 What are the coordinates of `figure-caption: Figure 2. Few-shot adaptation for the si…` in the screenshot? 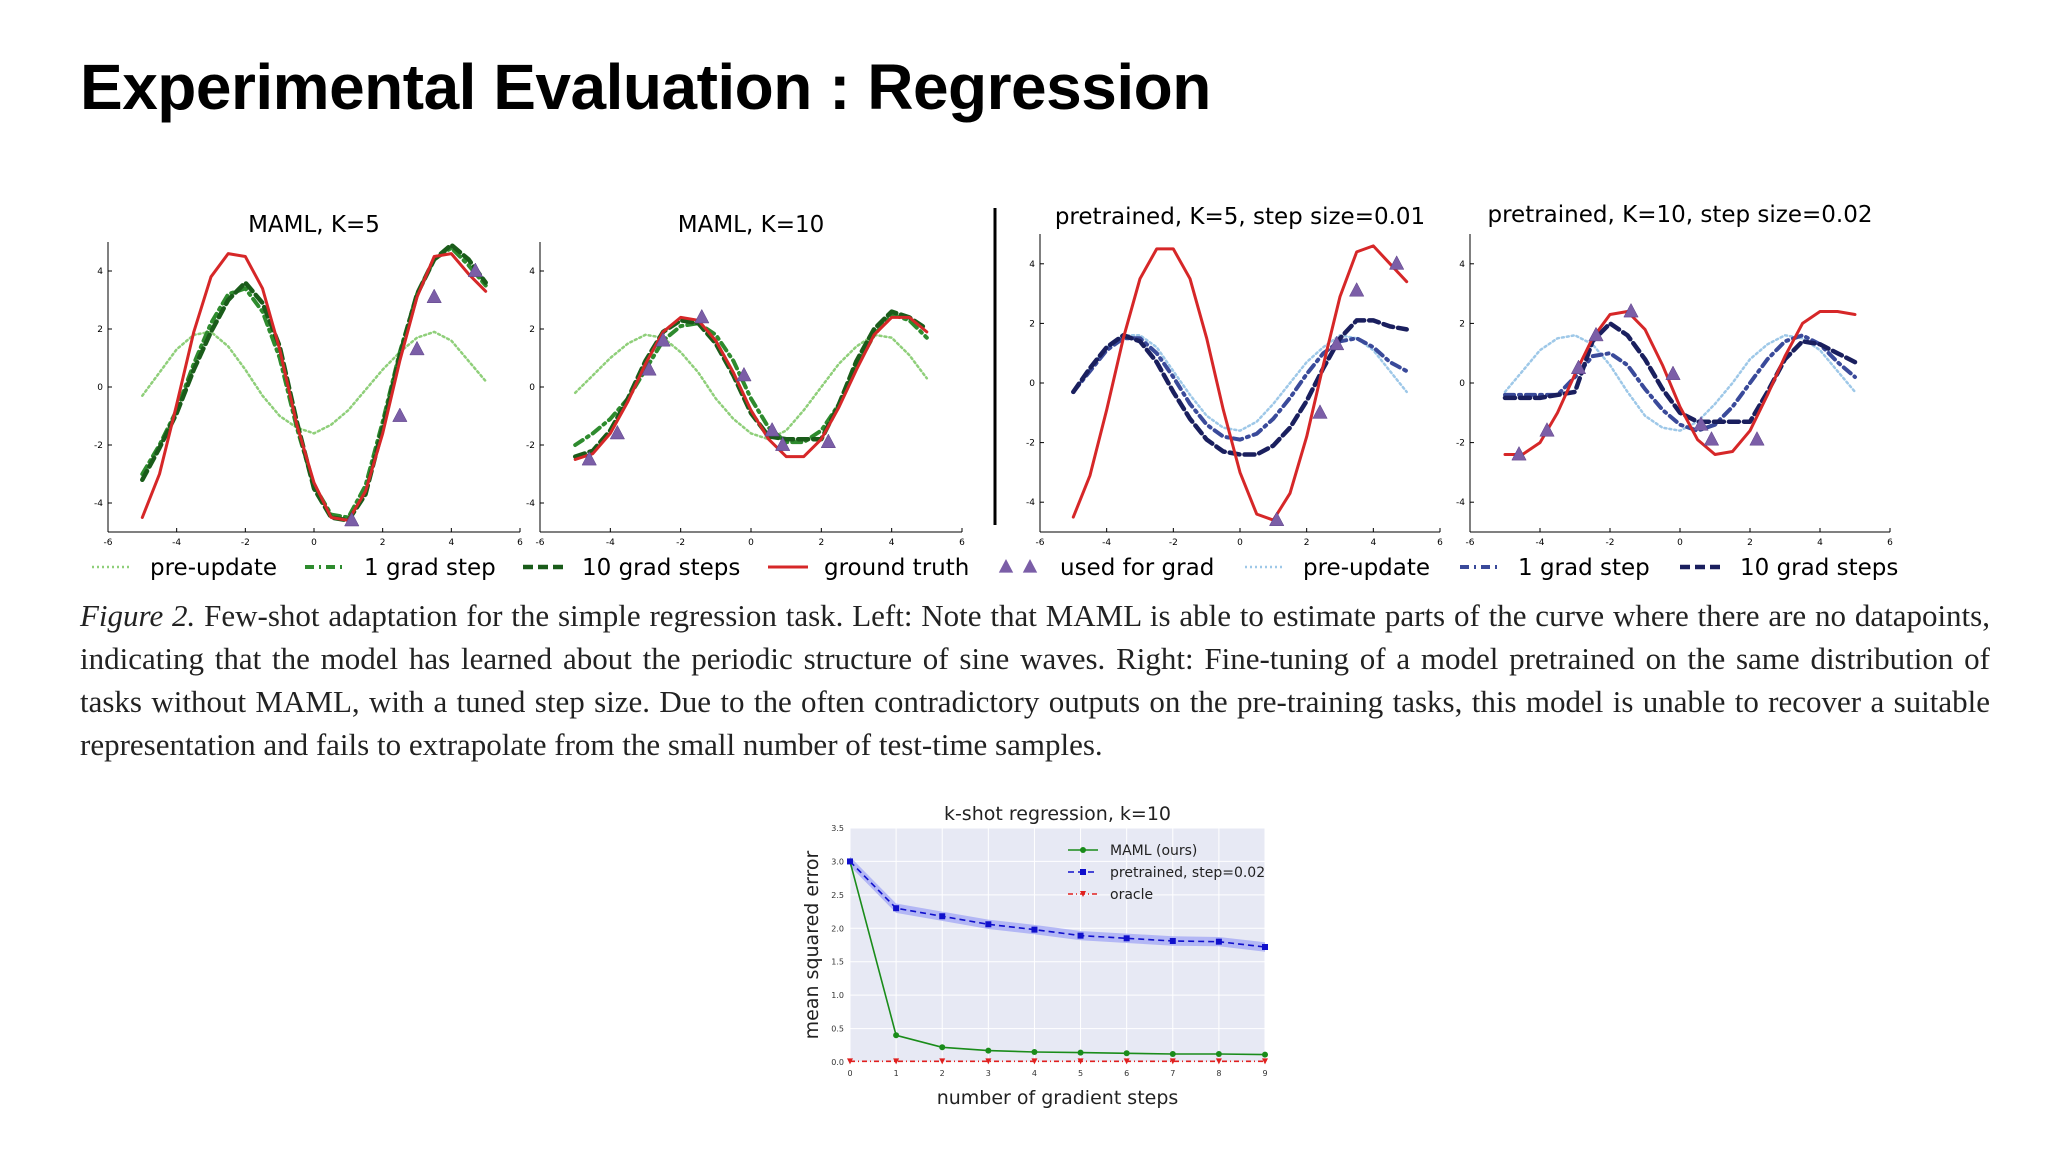 It's located at (1035, 680).